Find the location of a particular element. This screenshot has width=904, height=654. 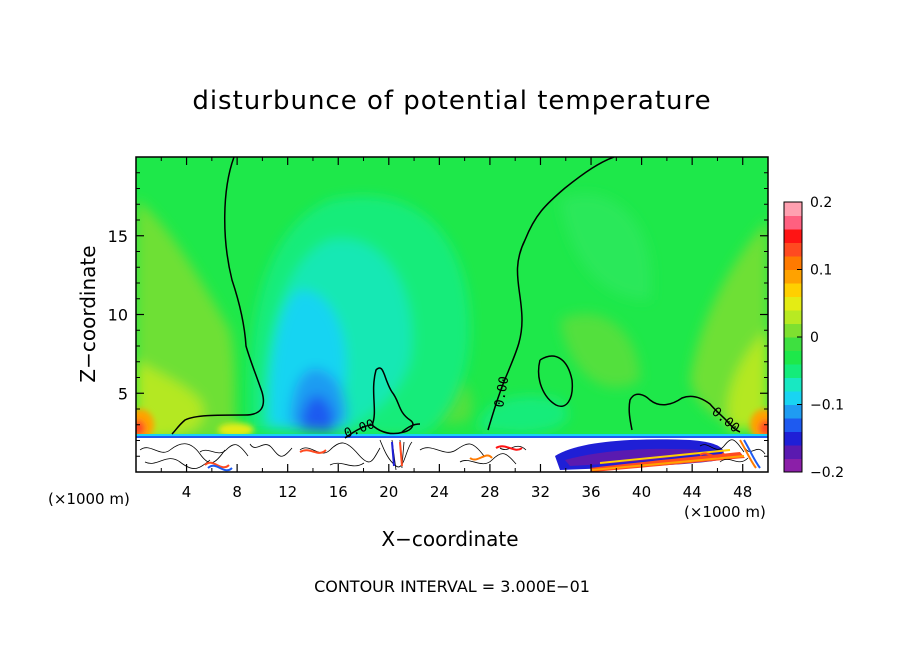

x-axis-label: X−coordinate is located at coordinates (450, 539).